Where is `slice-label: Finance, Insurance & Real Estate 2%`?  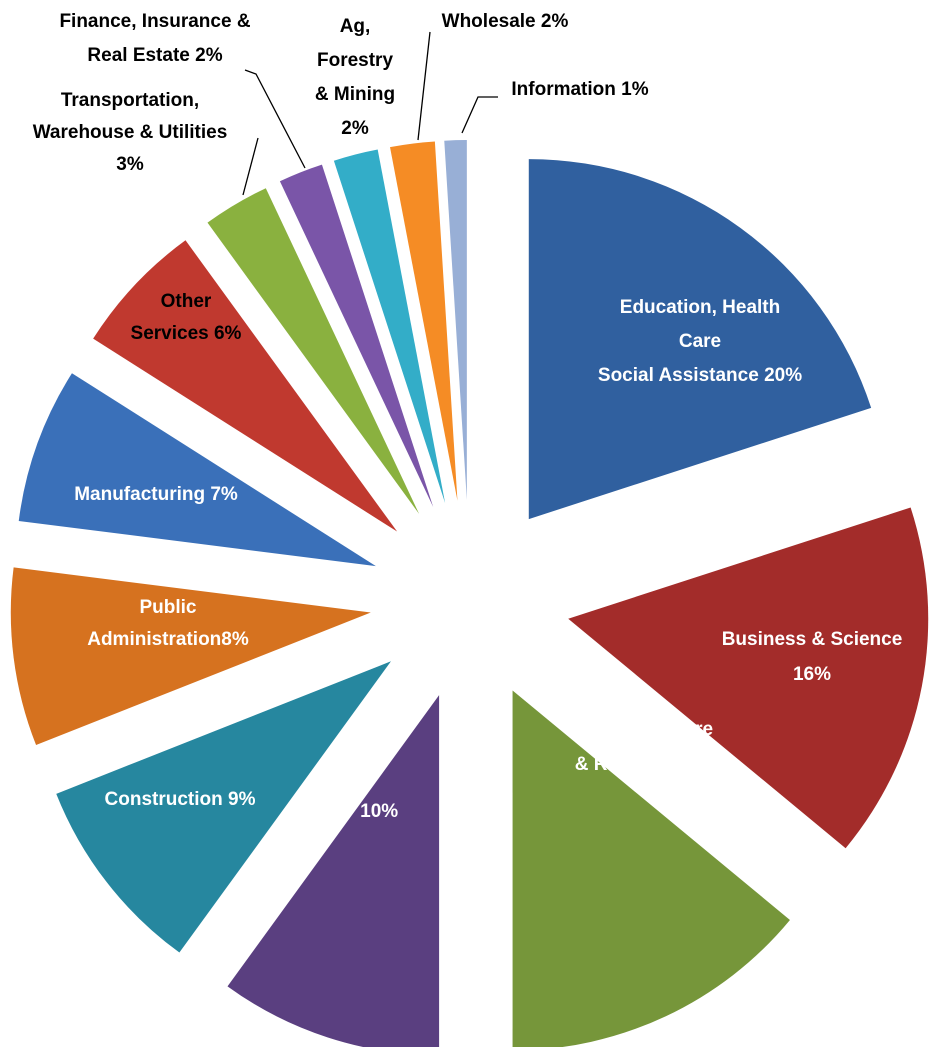 slice-label: Finance, Insurance & Real Estate 2% is located at coordinates (154, 38).